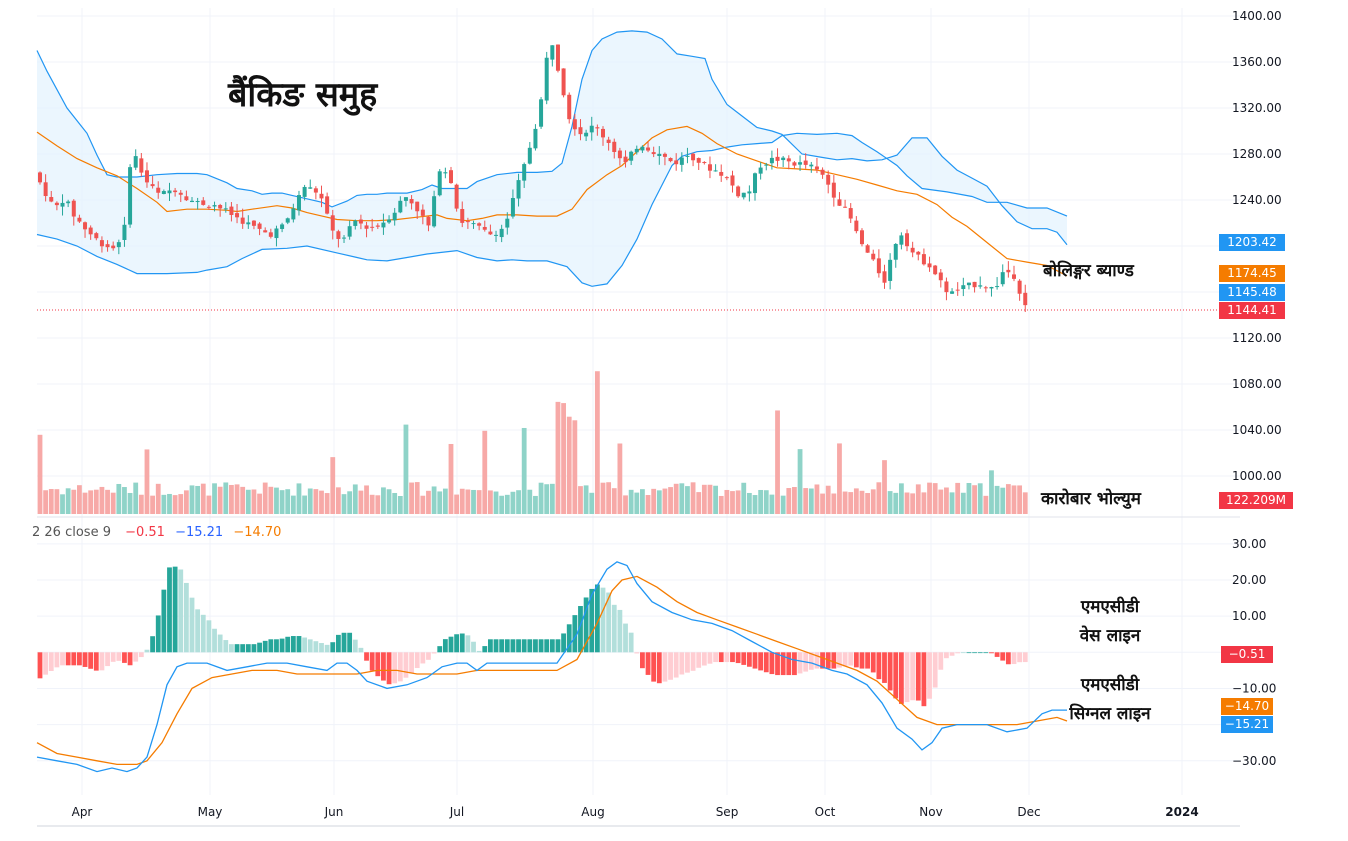  Describe the element at coordinates (532, 636) in the screenshot. I see `macd-histogram` at that location.